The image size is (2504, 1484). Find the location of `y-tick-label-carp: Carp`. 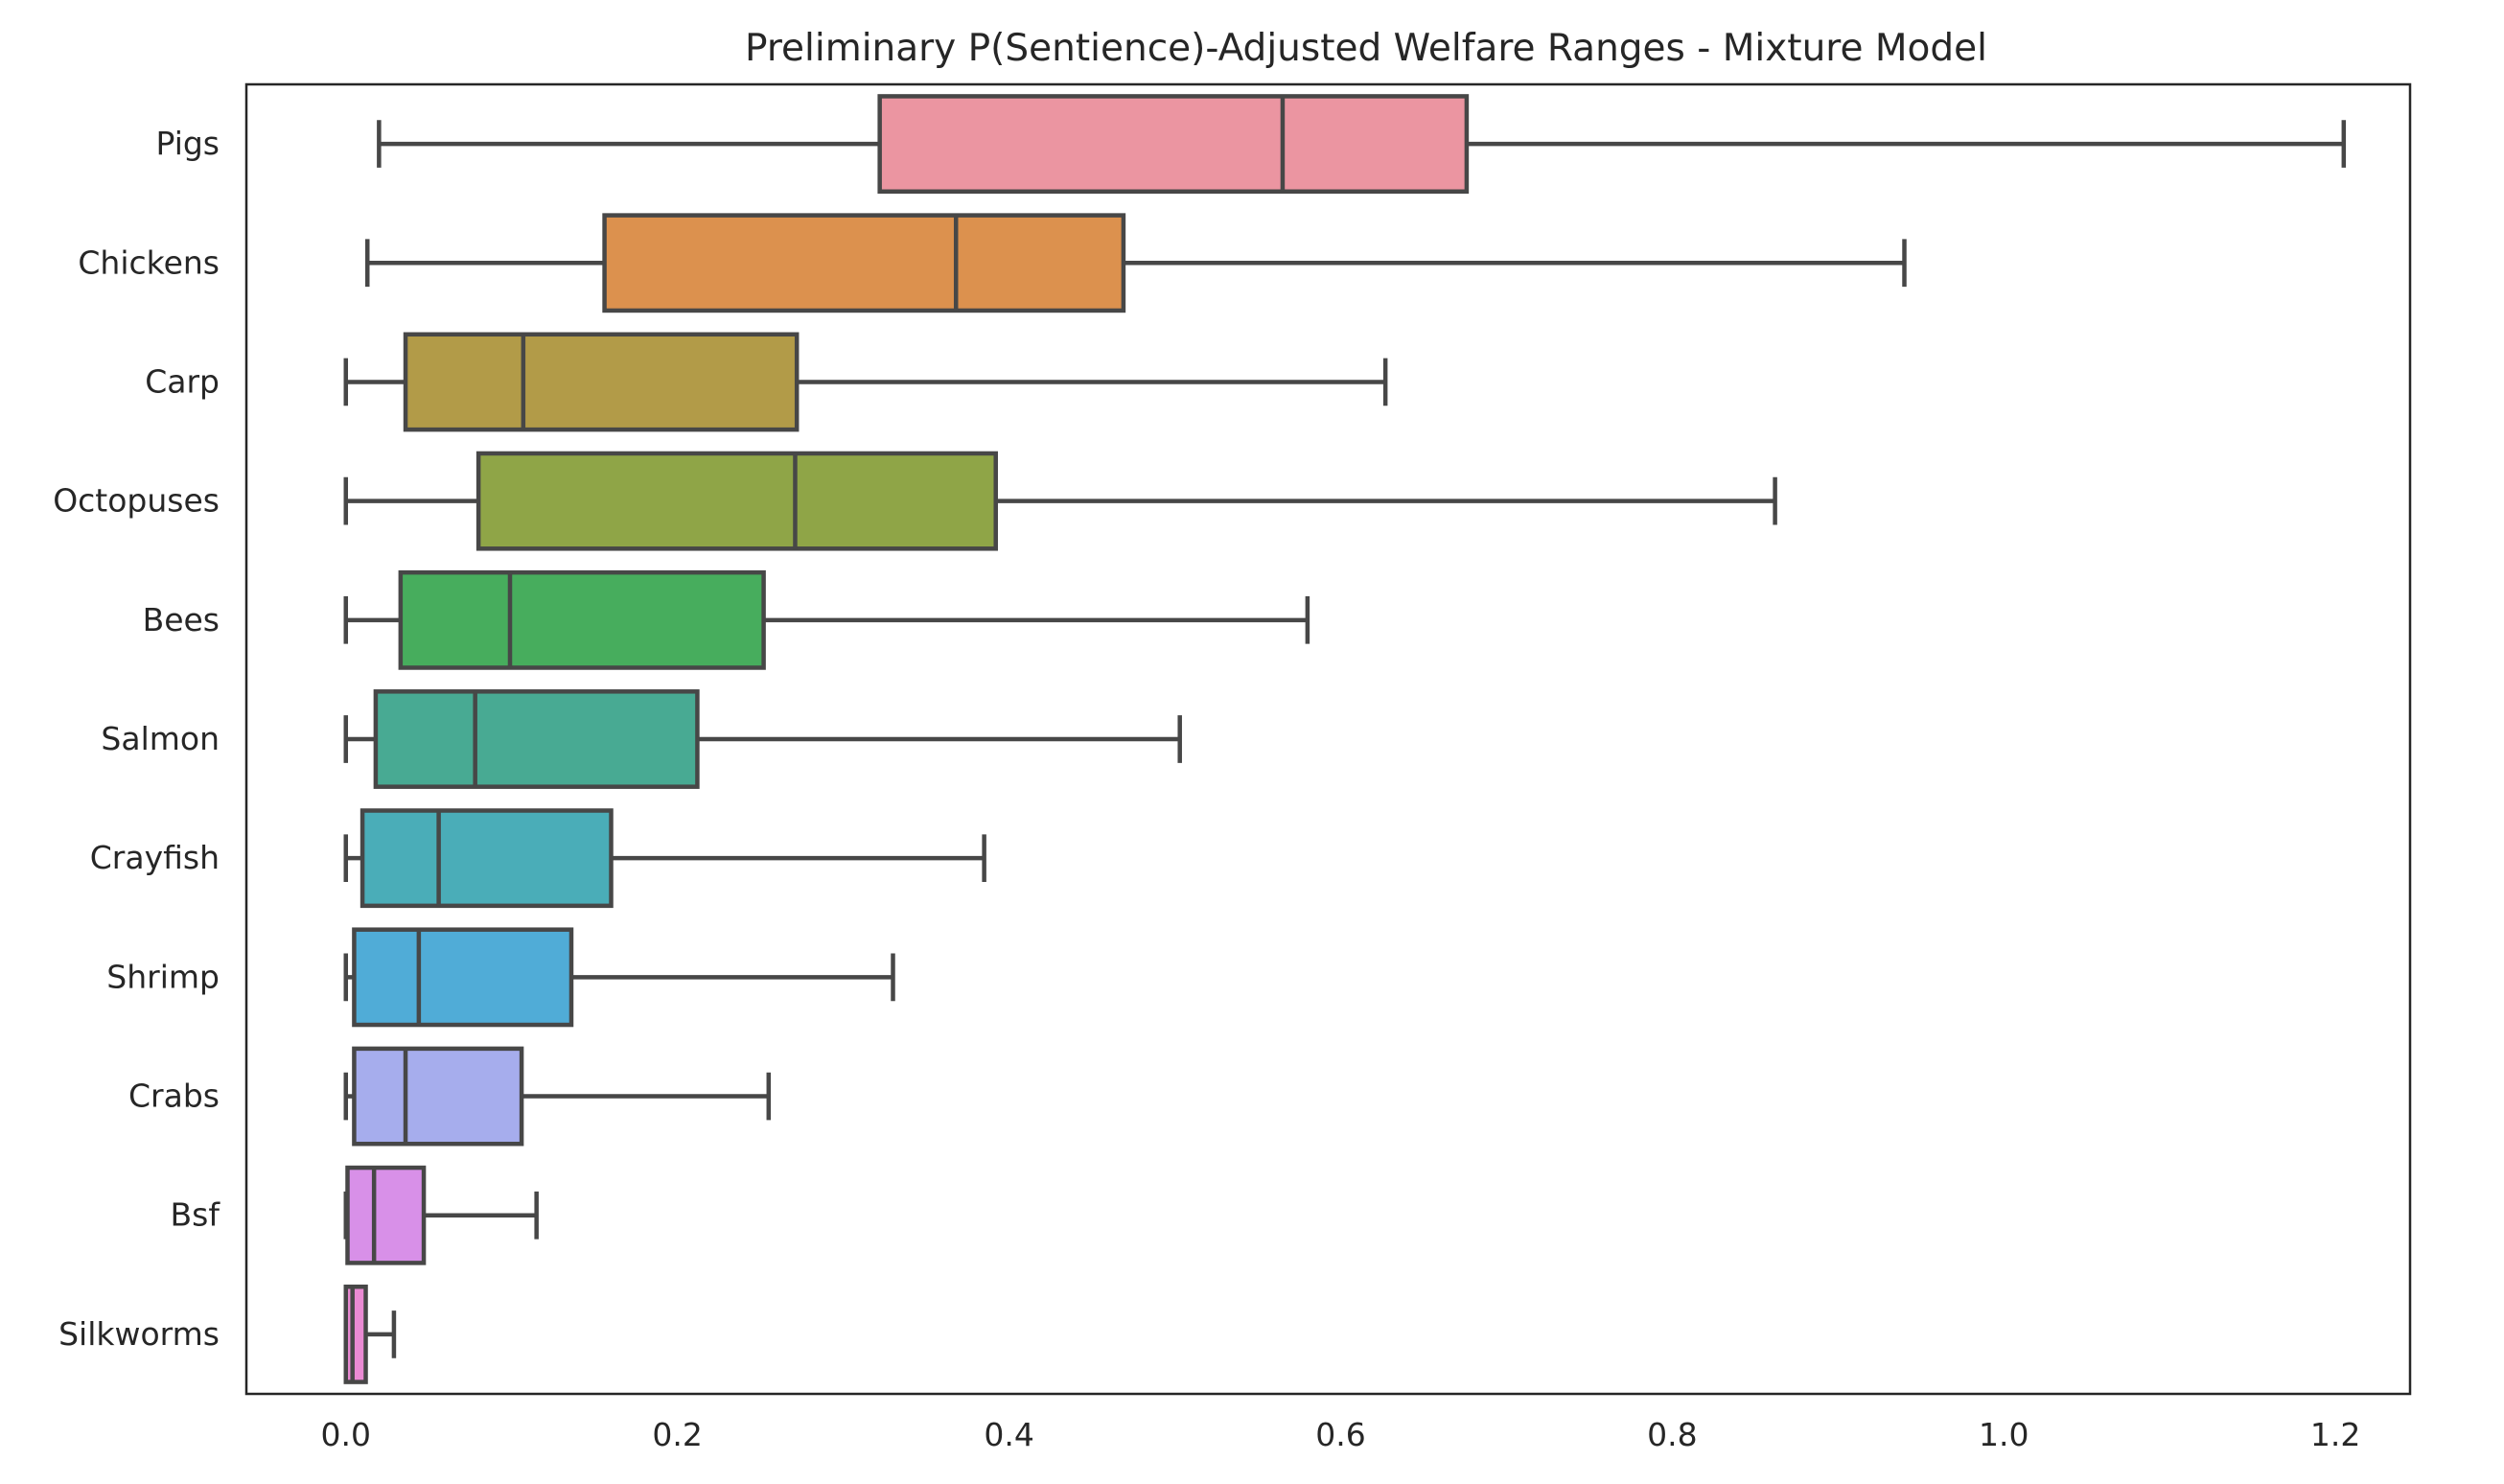

y-tick-label-carp: Carp is located at coordinates (182, 381).